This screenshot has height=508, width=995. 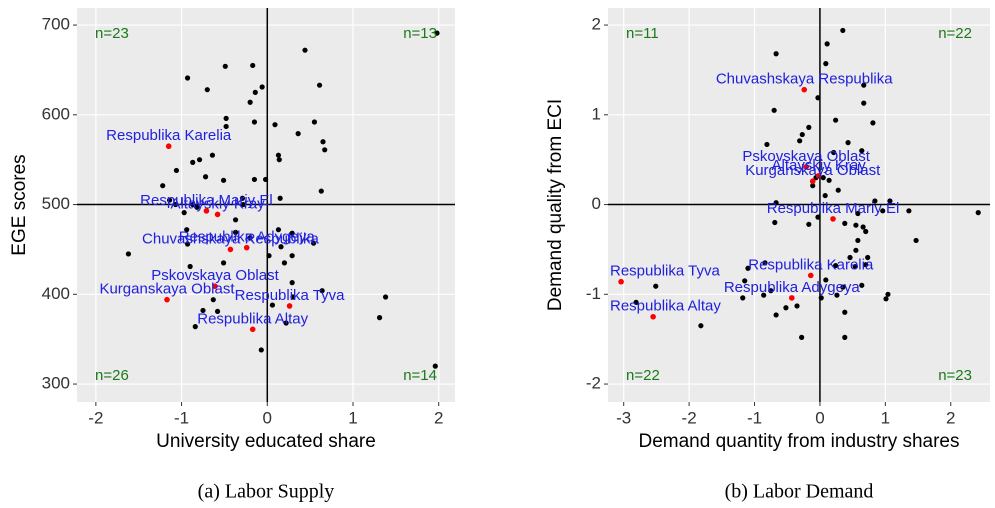 I want to click on y-axis-title: Demand quality from ECI, so click(x=555, y=205).